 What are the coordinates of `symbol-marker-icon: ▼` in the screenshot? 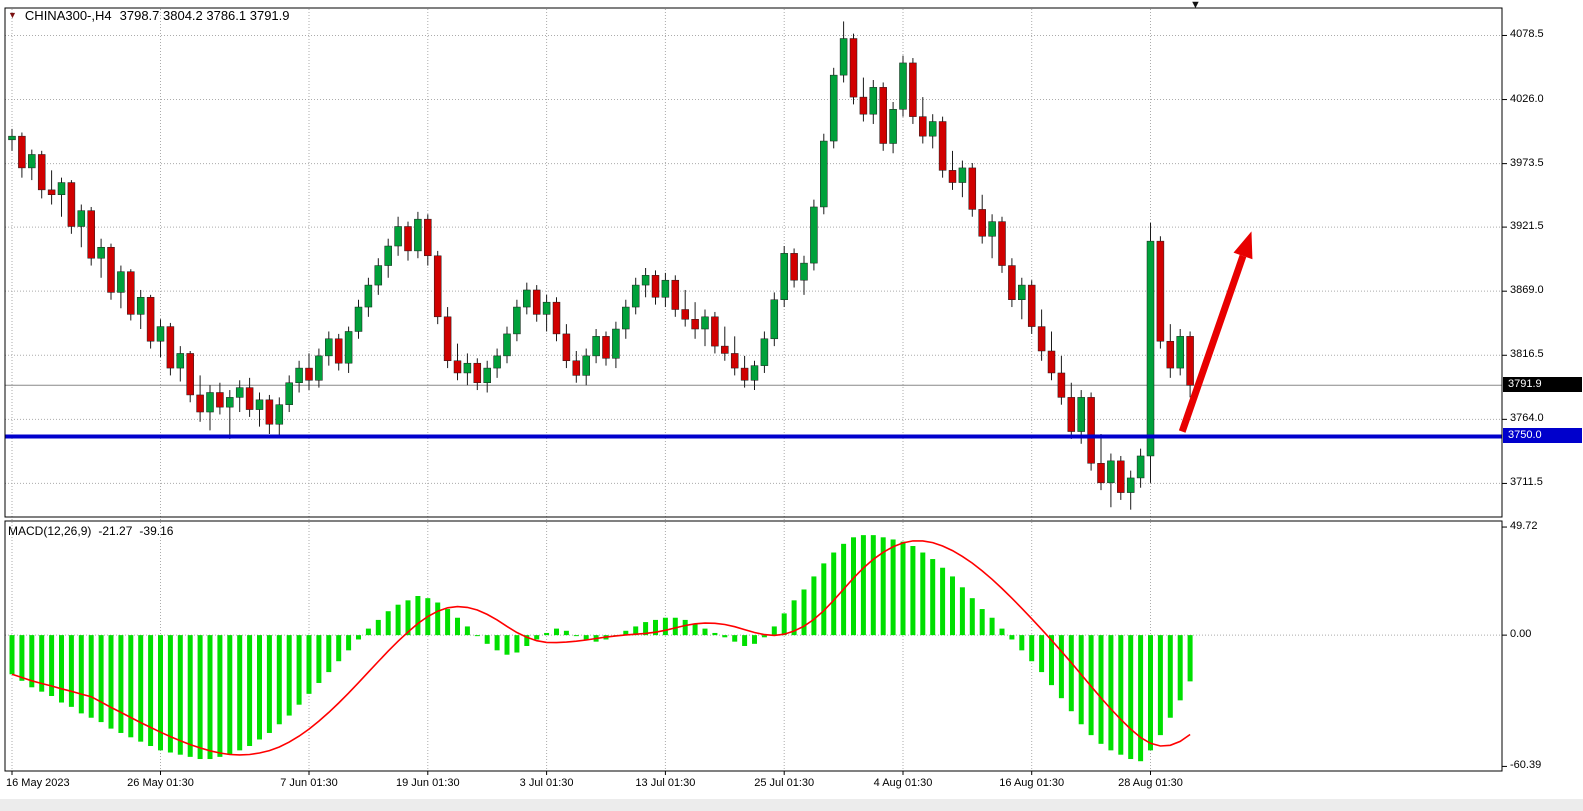 It's located at (12, 15).